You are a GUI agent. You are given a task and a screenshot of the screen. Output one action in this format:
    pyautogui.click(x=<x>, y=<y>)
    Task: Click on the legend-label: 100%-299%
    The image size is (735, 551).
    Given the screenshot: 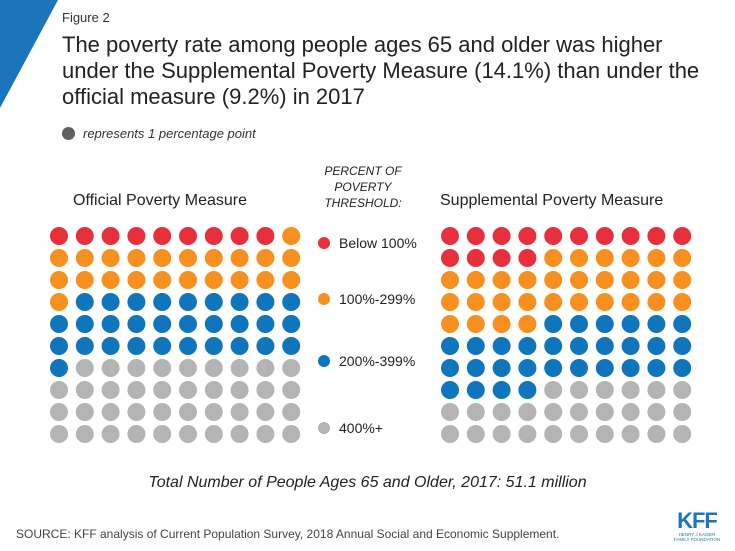 What is the action you would take?
    pyautogui.click(x=377, y=299)
    